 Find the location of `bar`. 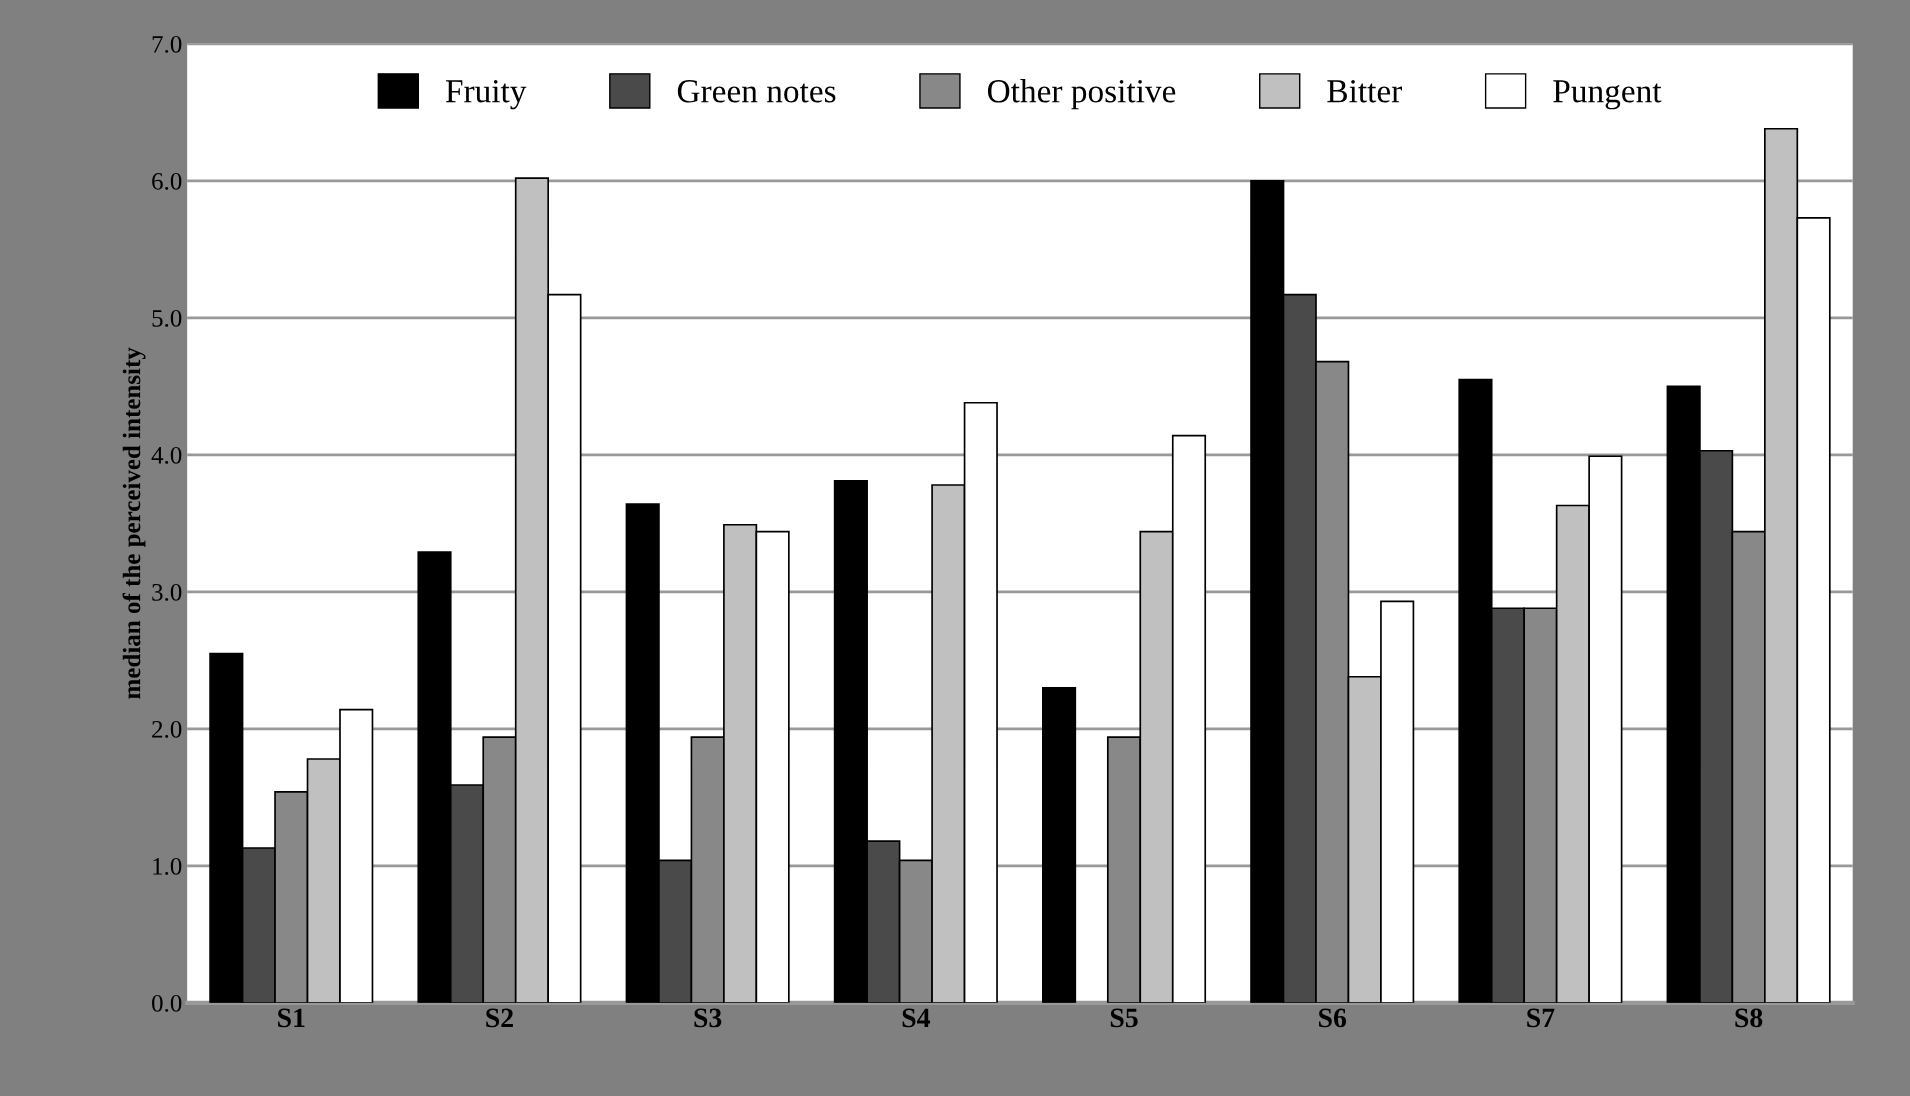

bar is located at coordinates (1059, 844).